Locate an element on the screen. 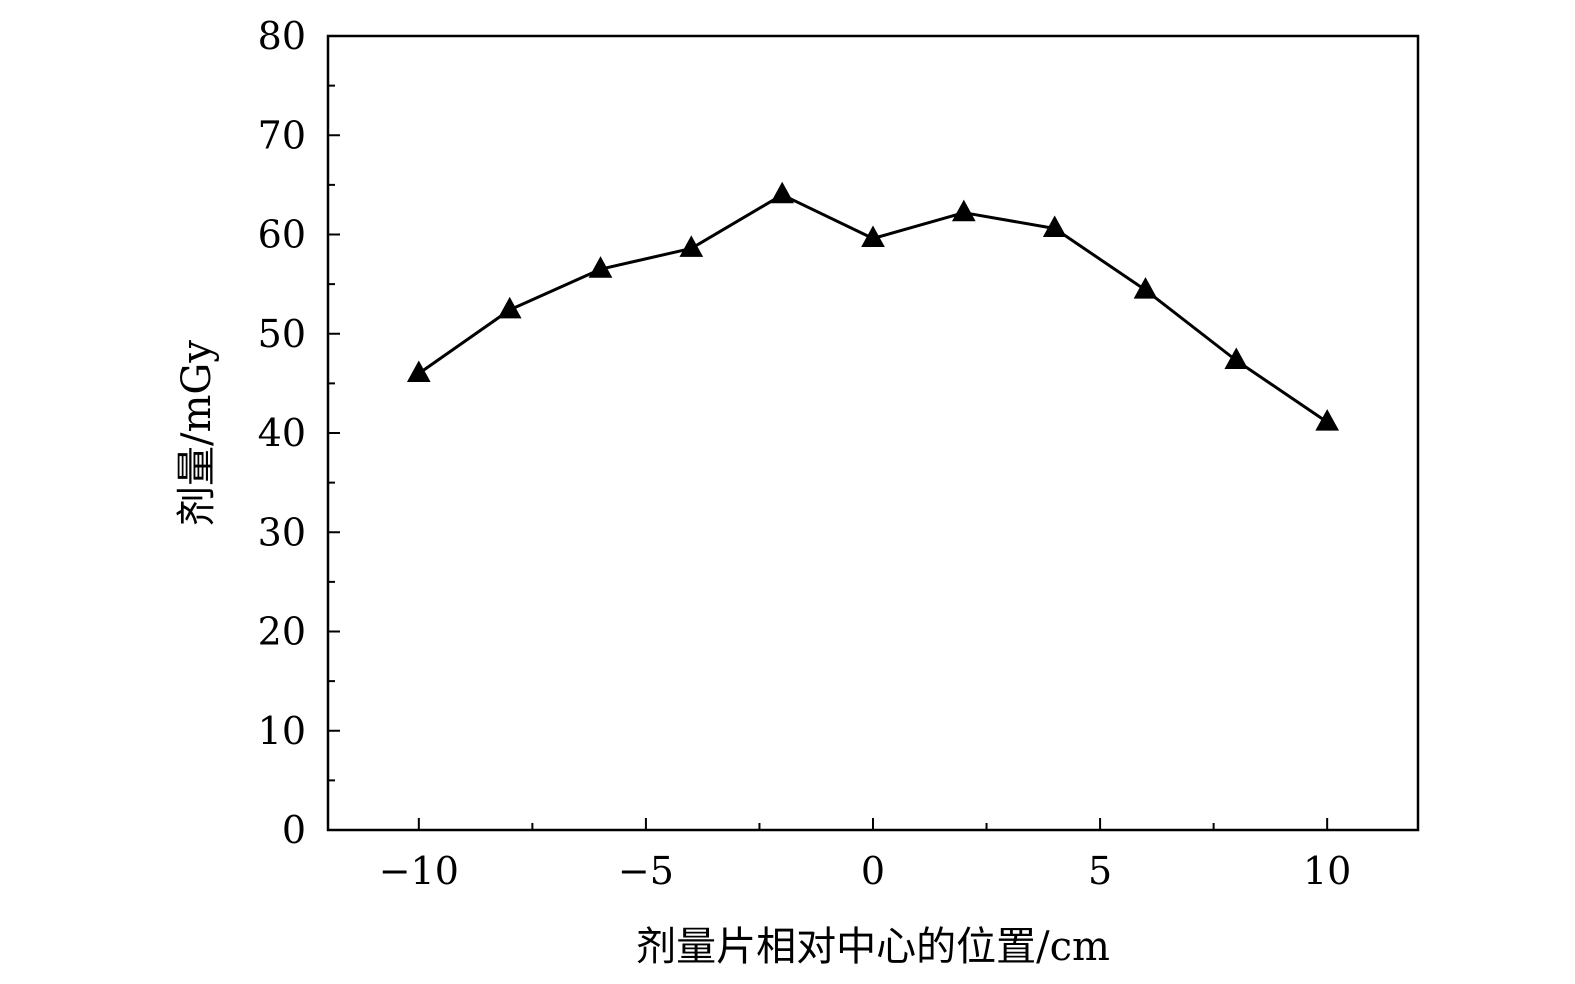  x-axis-title: 剂量片相对中心的位置/cm is located at coordinates (873, 947).